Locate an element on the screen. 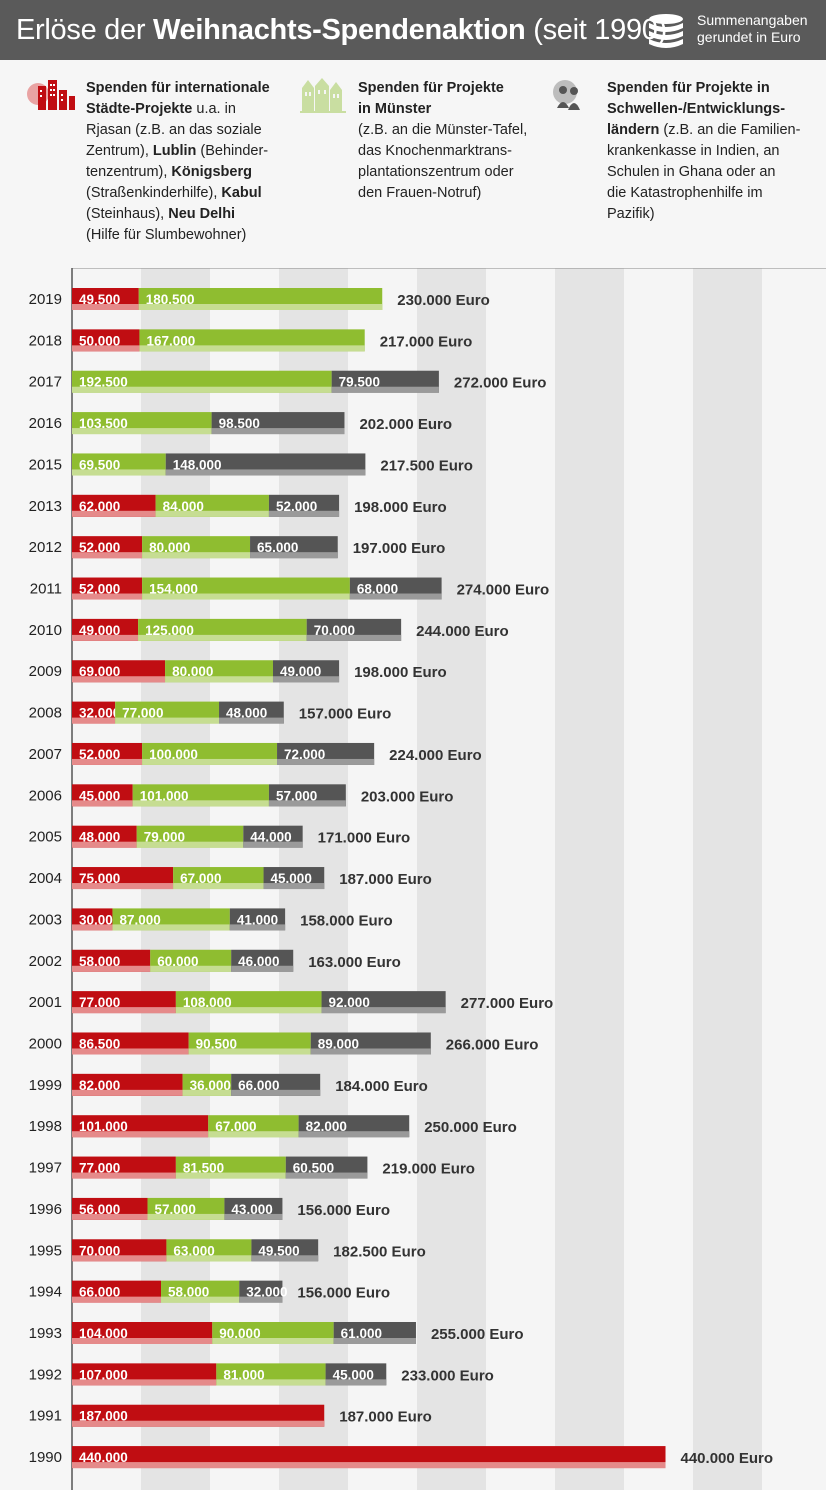 Image resolution: width=826 pixels, height=1490 pixels. legend-line: (z.B. an die Münster-Tafel, is located at coordinates (442, 130).